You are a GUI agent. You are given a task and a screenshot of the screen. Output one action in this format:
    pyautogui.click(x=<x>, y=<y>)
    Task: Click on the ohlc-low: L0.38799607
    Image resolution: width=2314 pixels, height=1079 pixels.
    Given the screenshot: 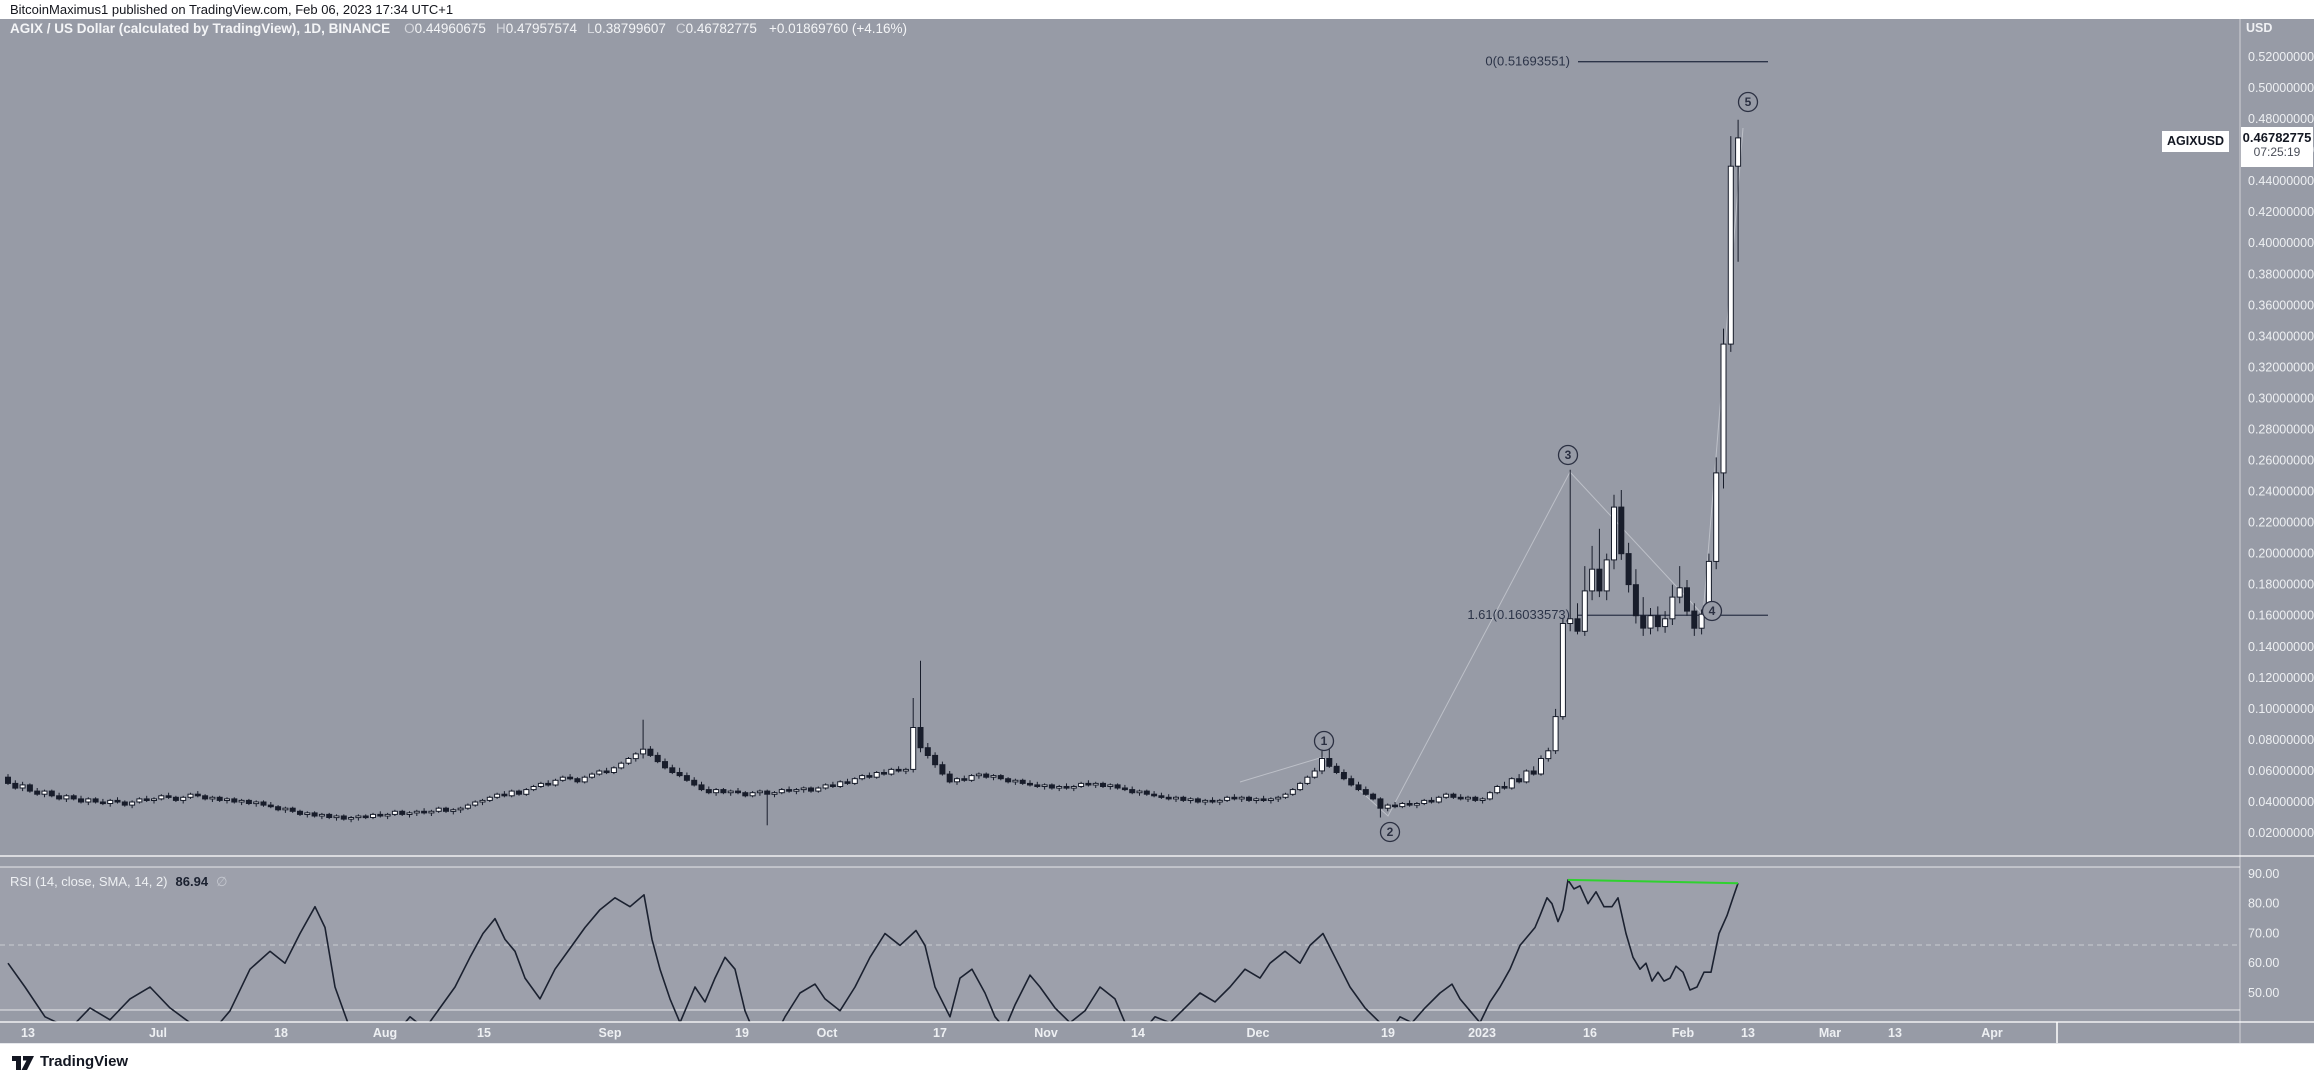 What is the action you would take?
    pyautogui.click(x=626, y=28)
    